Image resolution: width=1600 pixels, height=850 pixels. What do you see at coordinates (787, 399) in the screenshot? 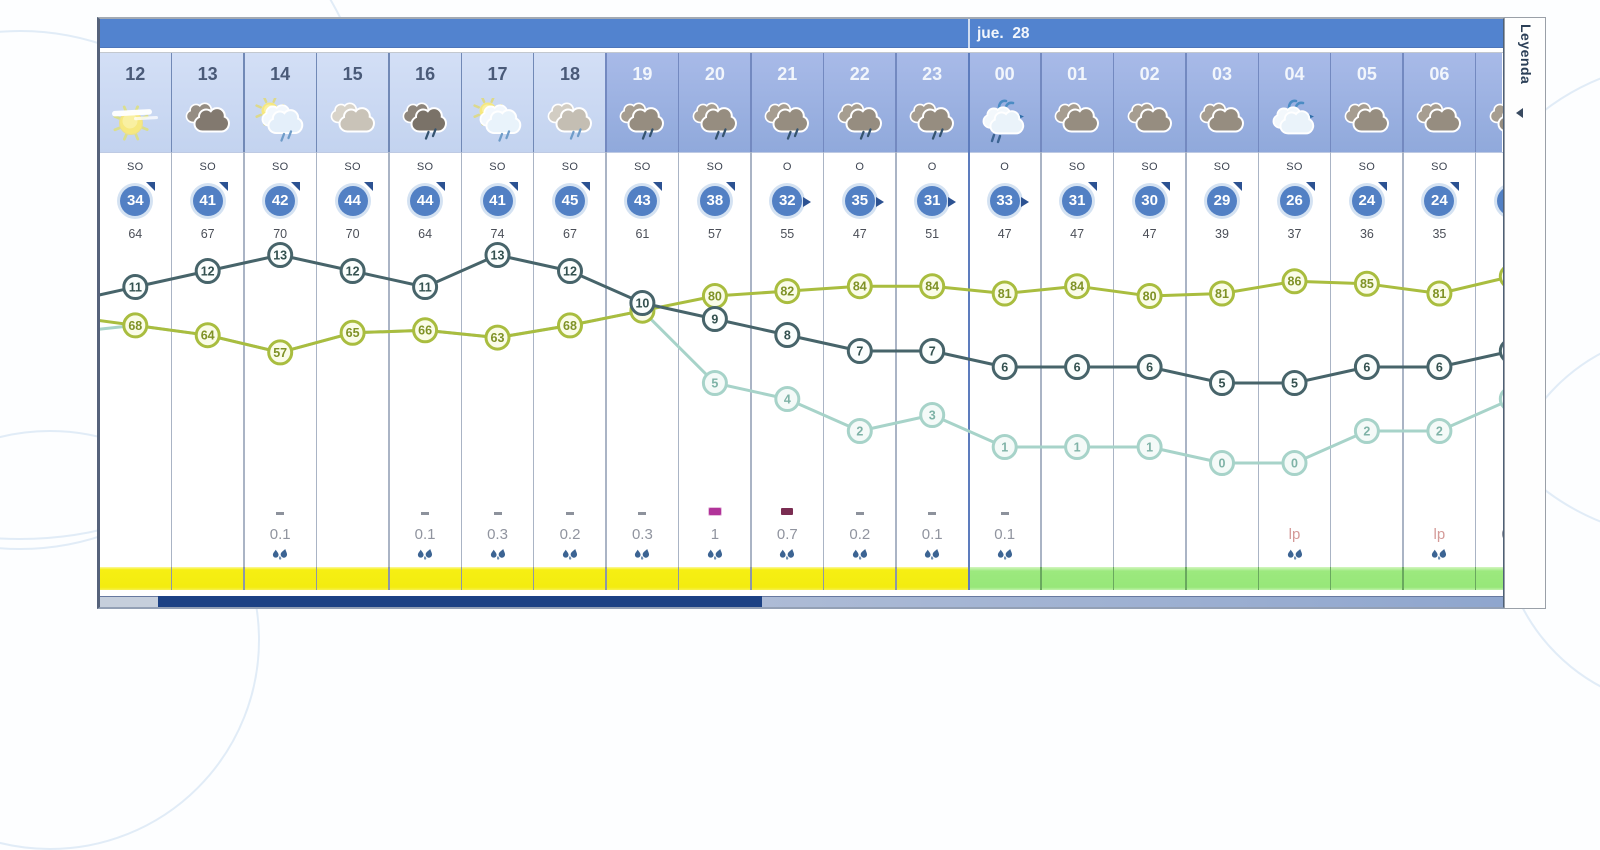
I see `svg-text: 4` at bounding box center [787, 399].